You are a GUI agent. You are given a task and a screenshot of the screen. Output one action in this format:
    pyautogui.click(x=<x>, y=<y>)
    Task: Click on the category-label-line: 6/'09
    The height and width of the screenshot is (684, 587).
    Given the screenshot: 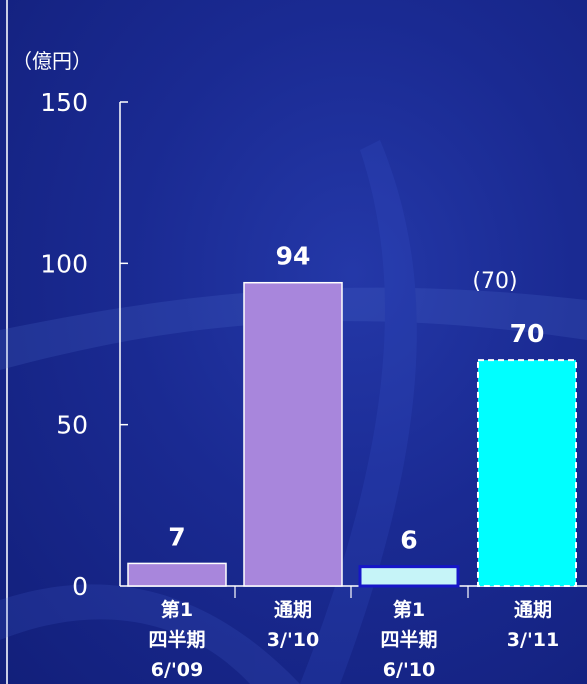 What is the action you would take?
    pyautogui.click(x=177, y=670)
    